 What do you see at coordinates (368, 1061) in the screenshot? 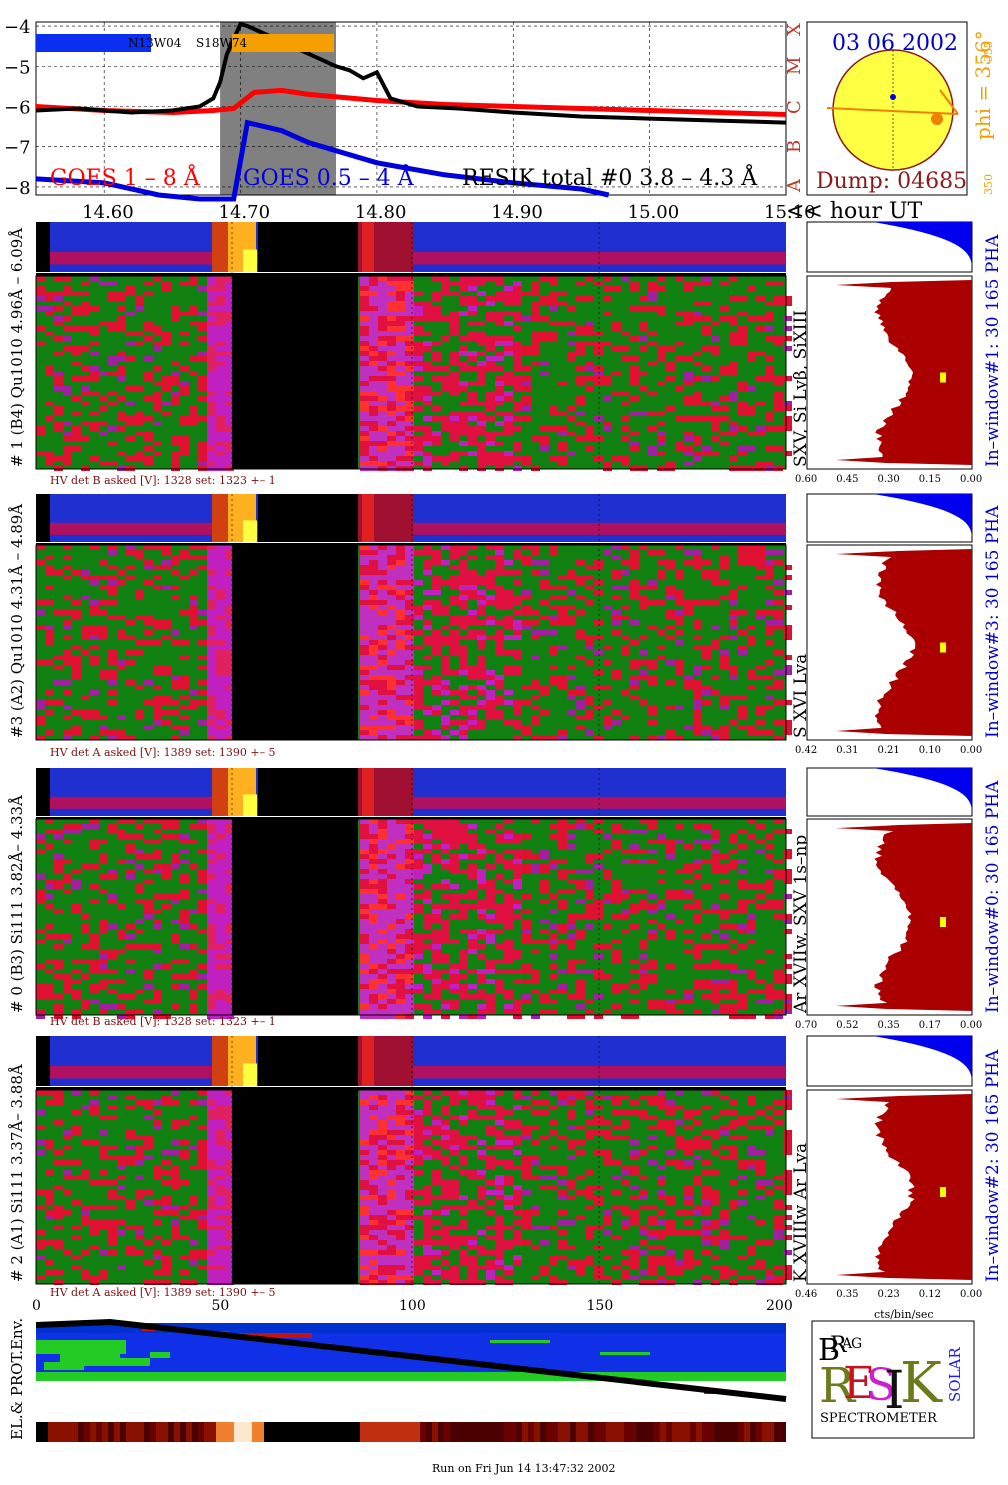
I see `strip-decay-hot` at bounding box center [368, 1061].